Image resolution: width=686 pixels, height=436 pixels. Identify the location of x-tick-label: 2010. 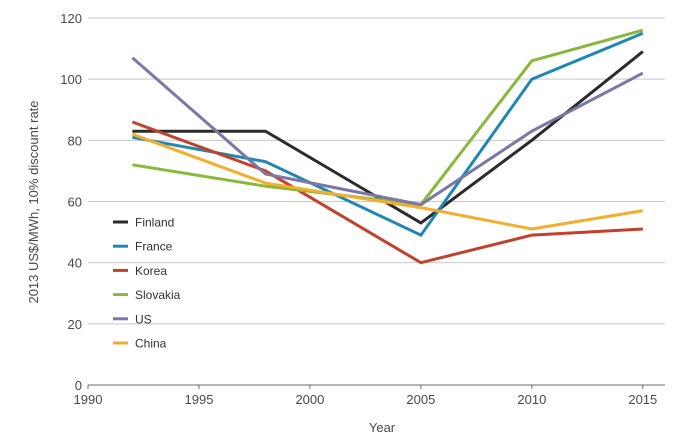
(531, 399).